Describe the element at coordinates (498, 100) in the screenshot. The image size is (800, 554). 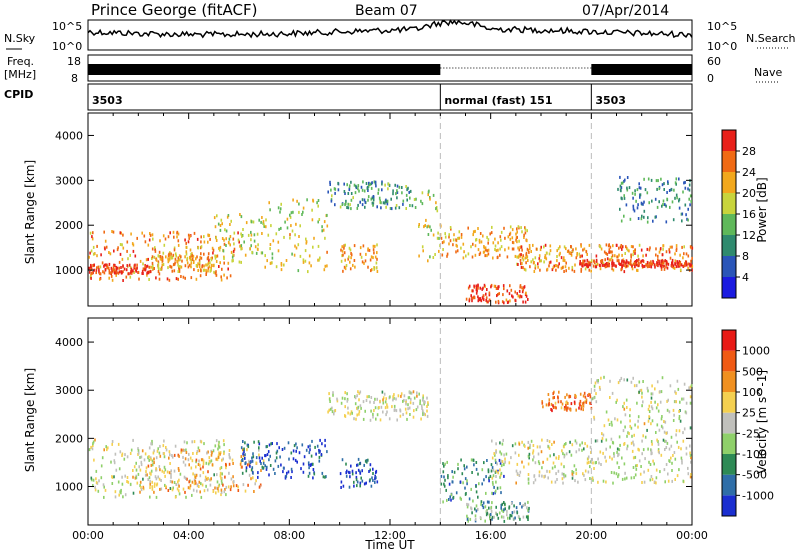
I see `cpid-segment-label: normal (fast) 151` at that location.